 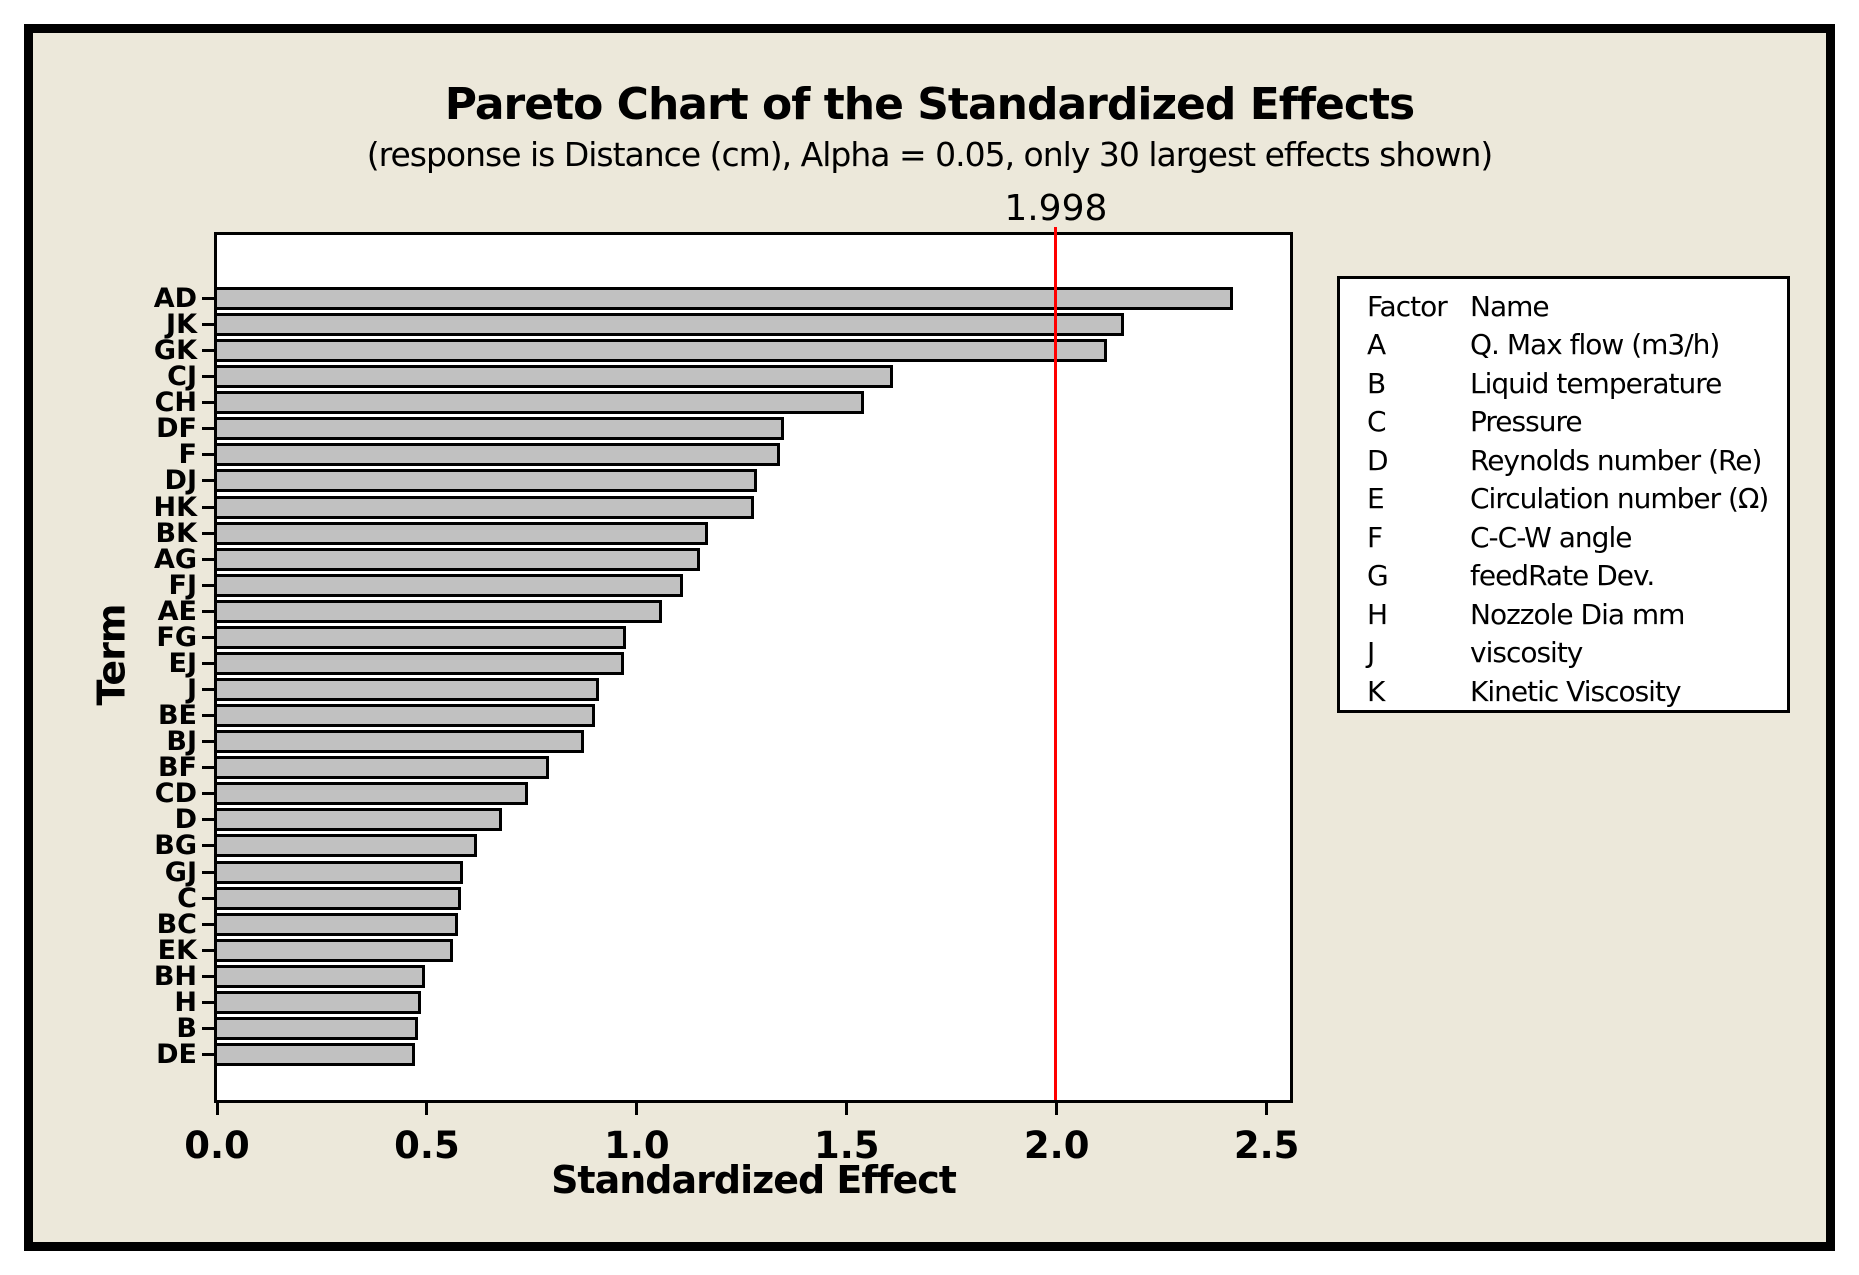 I want to click on bar-F, so click(x=498, y=455).